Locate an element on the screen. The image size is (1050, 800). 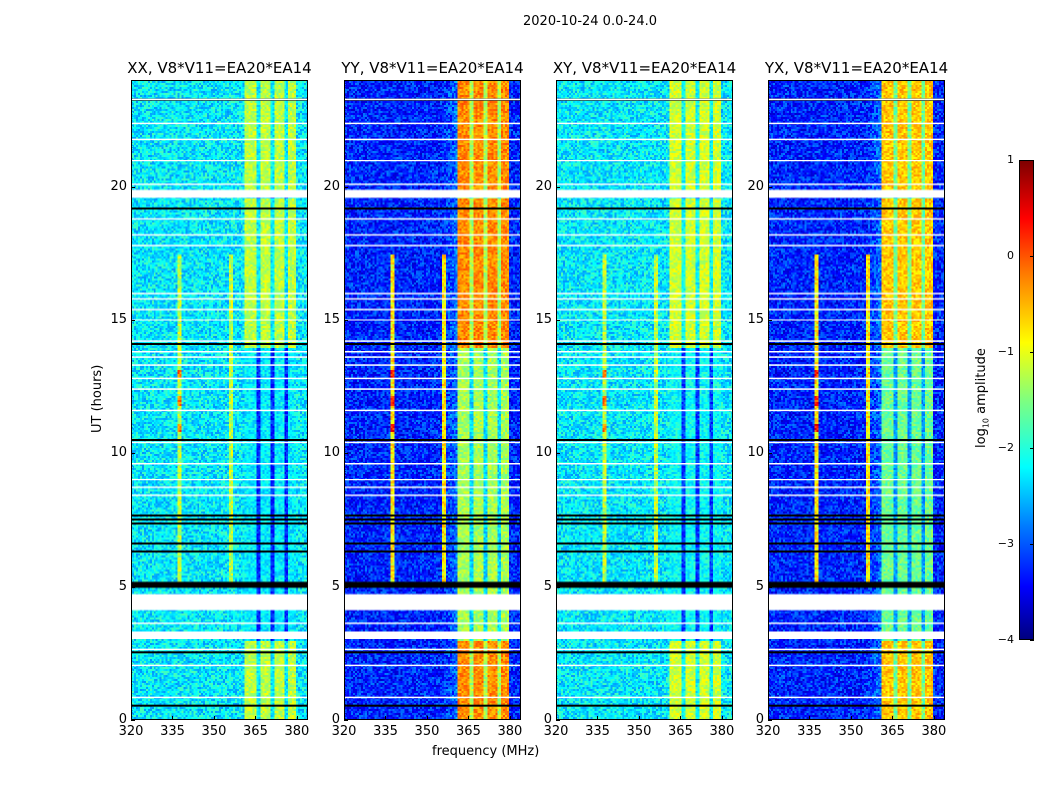
colorbar-tick-label: −4 is located at coordinates (1005, 639).